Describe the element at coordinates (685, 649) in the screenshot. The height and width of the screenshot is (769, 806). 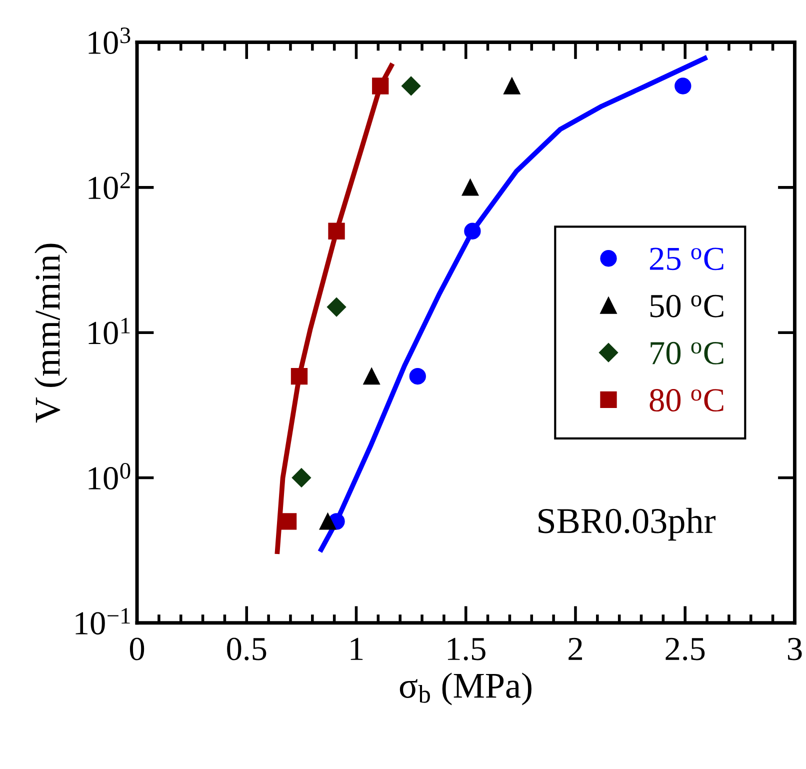
I see `x-tick-label: 2.5` at that location.